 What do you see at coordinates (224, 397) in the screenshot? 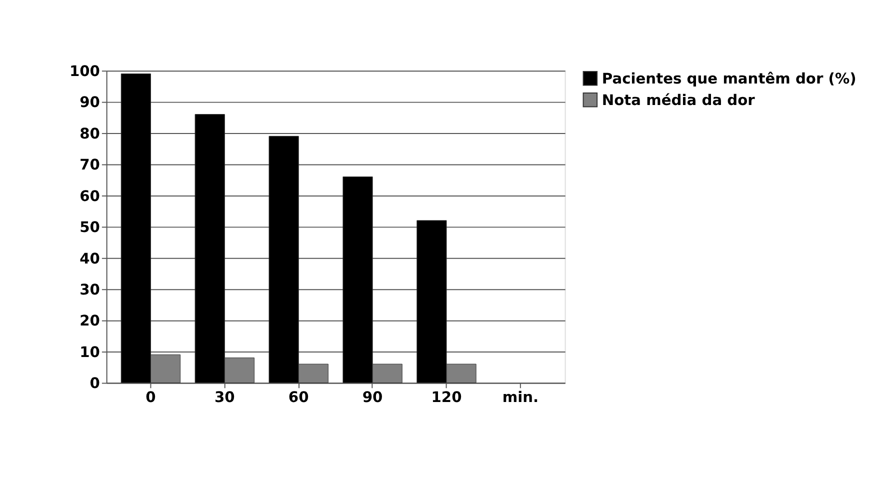
I see `x-tick-label: 30` at bounding box center [224, 397].